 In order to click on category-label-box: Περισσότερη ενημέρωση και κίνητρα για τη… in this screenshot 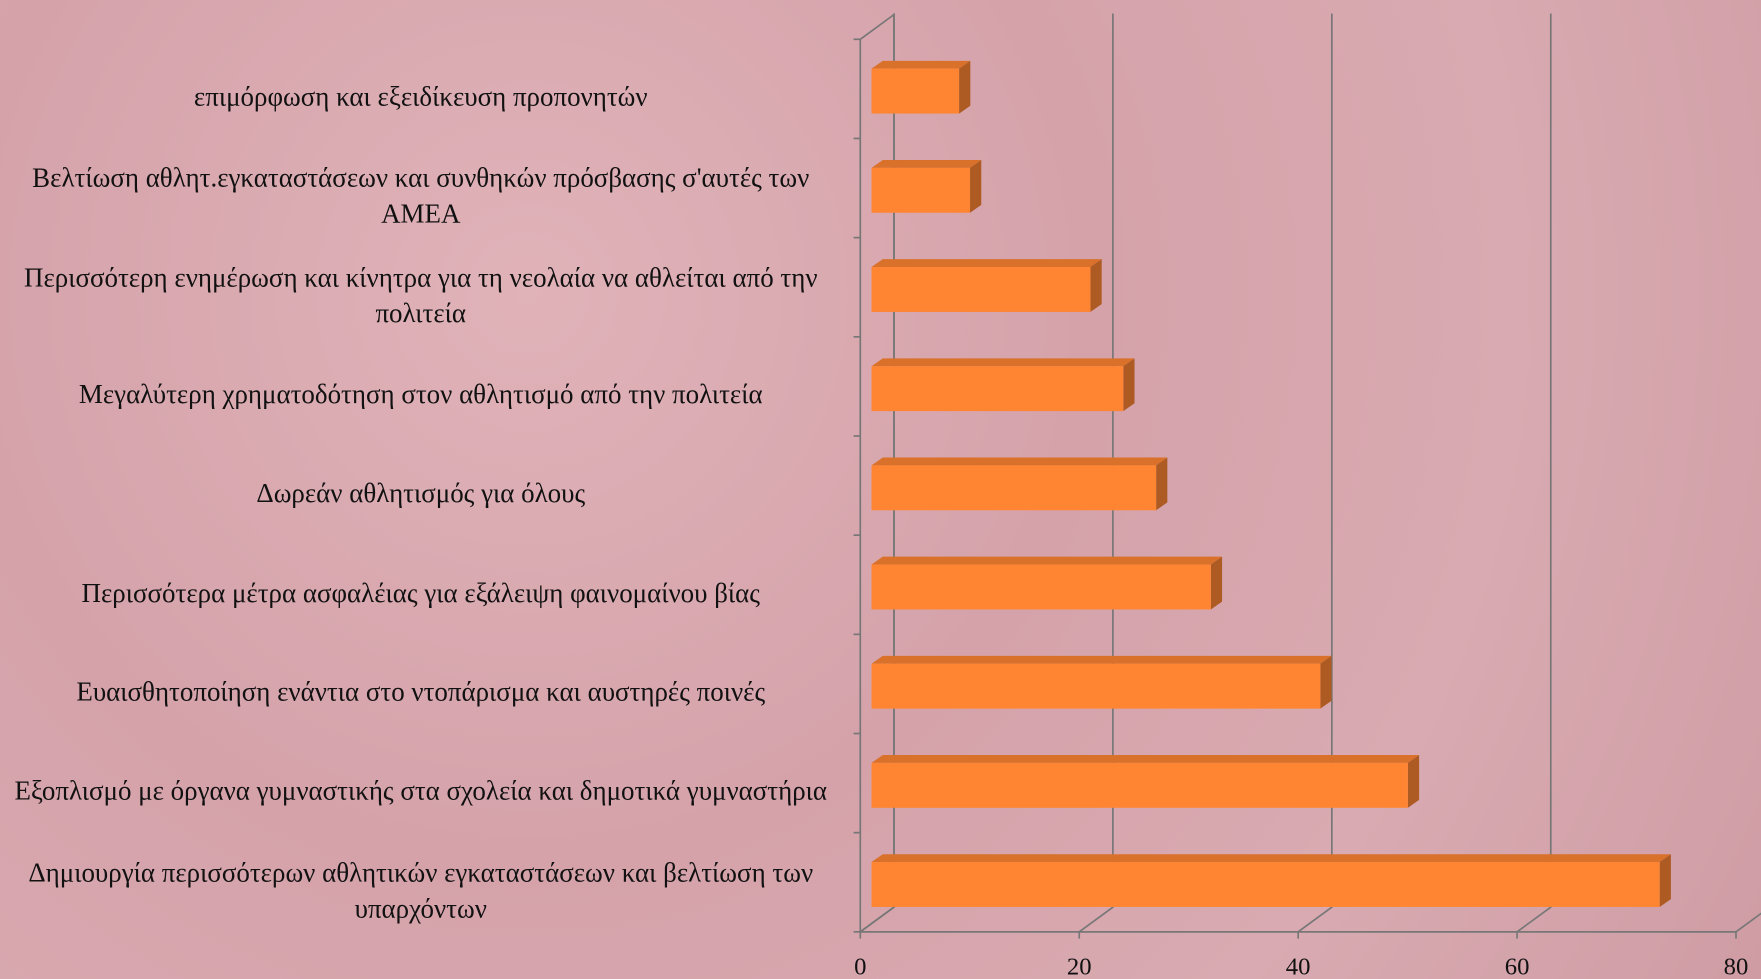, I will do `click(416, 296)`.